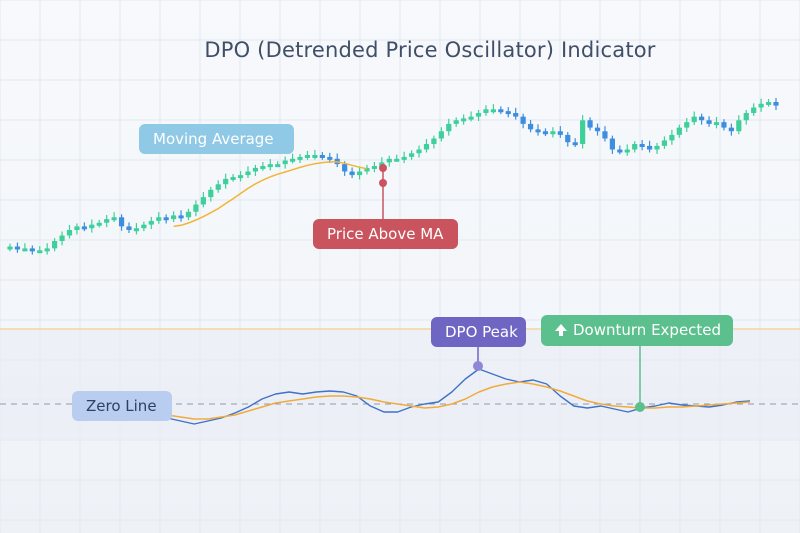 Image resolution: width=800 pixels, height=533 pixels. Describe the element at coordinates (270, 194) in the screenshot. I see `moving-average-line` at that location.